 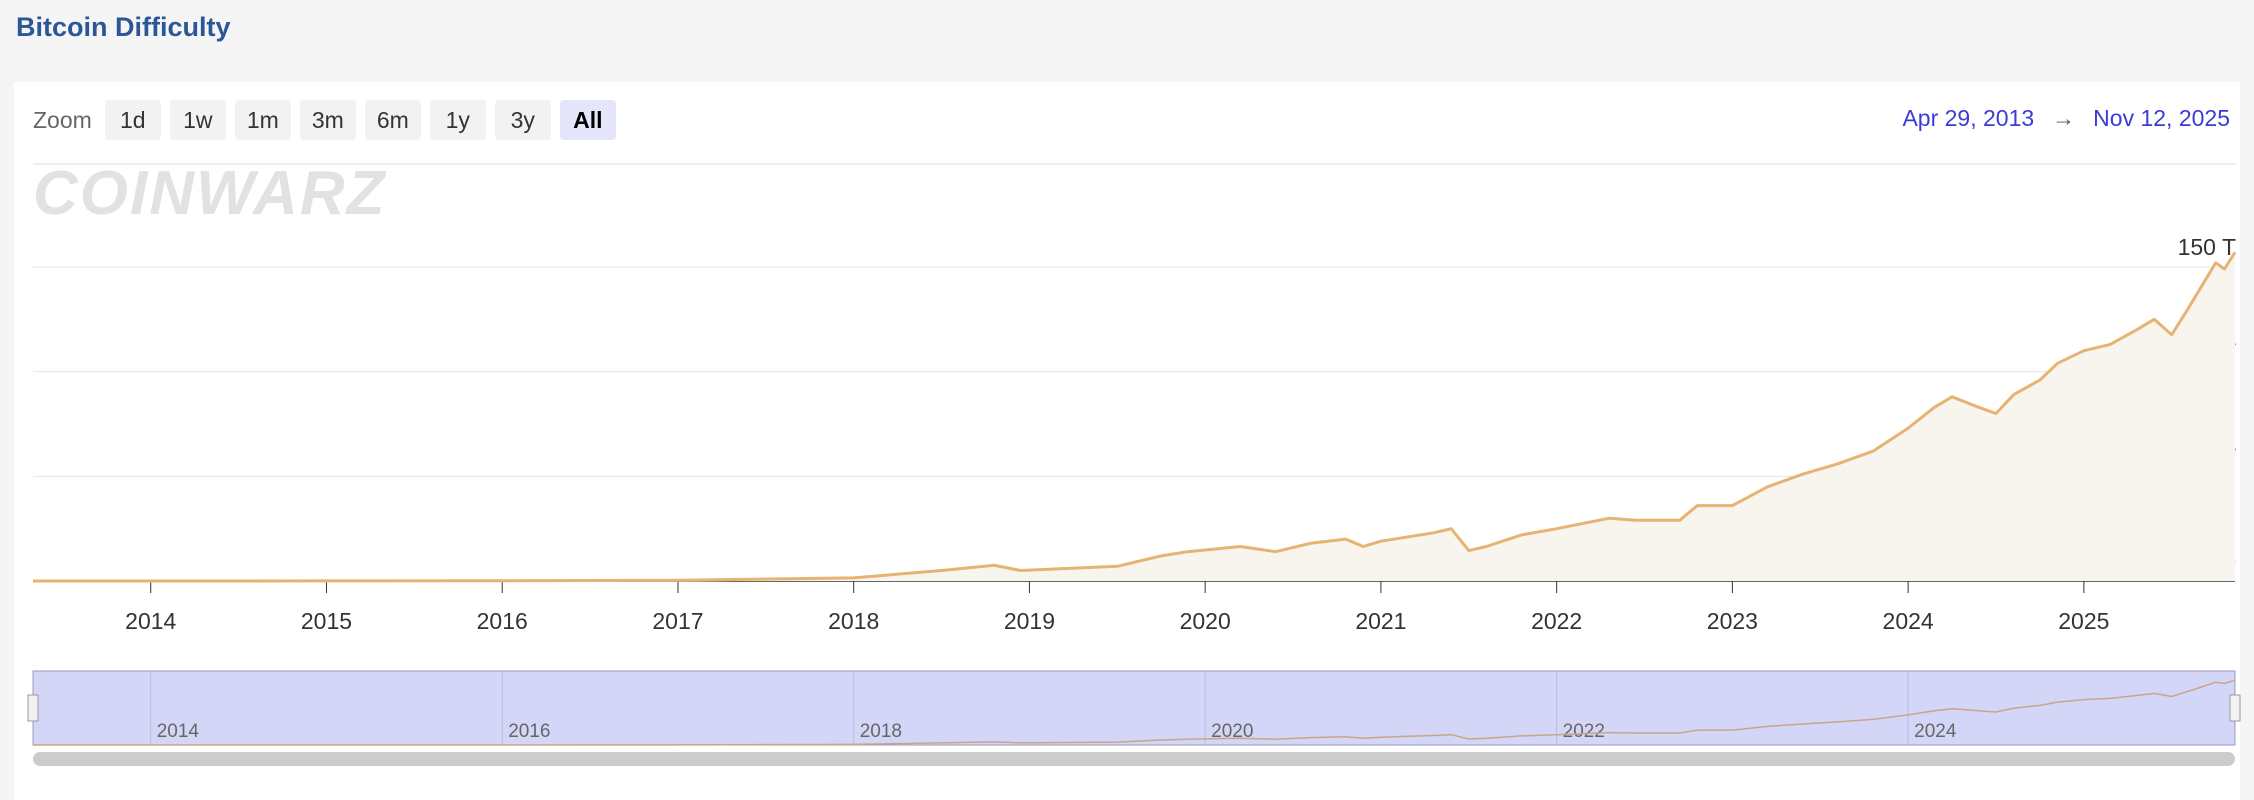 What do you see at coordinates (210, 193) in the screenshot?
I see `watermark: COINWARZ` at bounding box center [210, 193].